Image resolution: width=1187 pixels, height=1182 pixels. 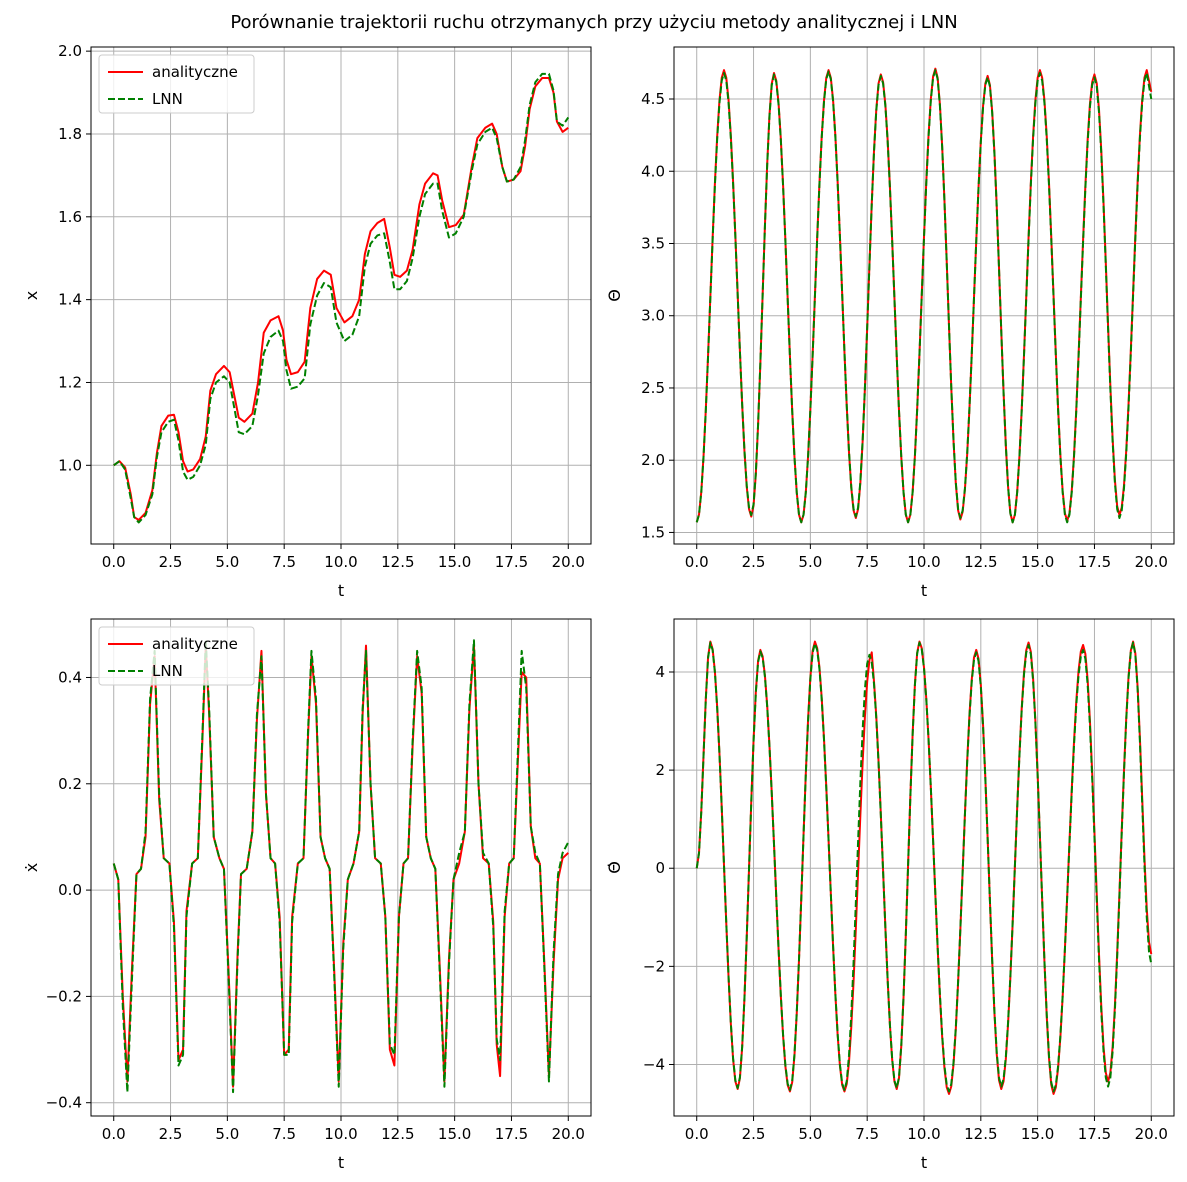 I want to click on y-tick-label: 1.8, so click(x=70, y=134).